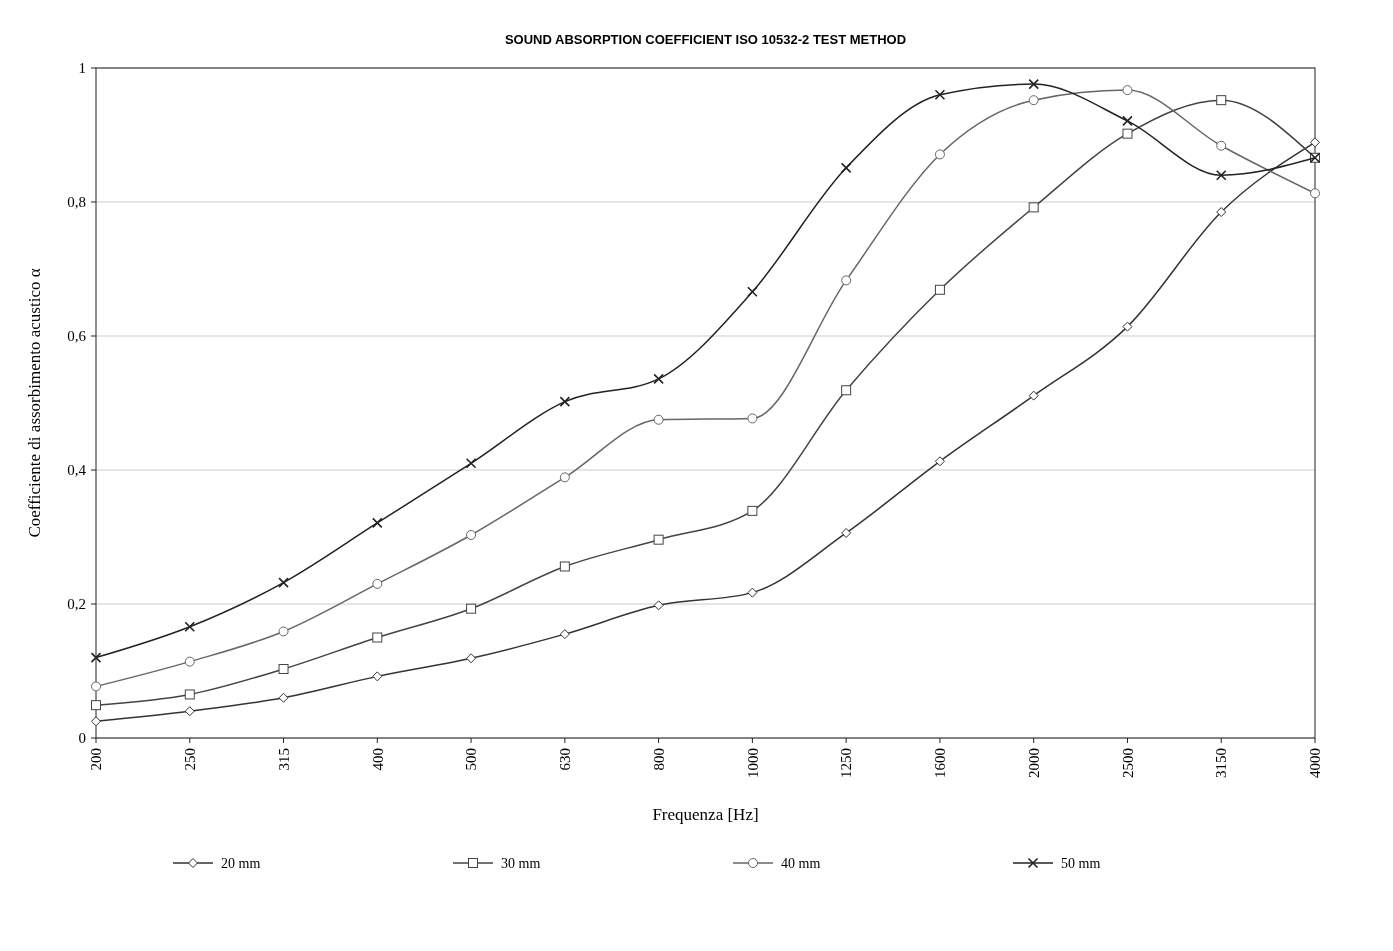 The image size is (1393, 951). I want to click on chart-title: SOUND ABSORPTION COEFFICIENT ISO 10532-2 TEST METHOD, so click(705, 39).